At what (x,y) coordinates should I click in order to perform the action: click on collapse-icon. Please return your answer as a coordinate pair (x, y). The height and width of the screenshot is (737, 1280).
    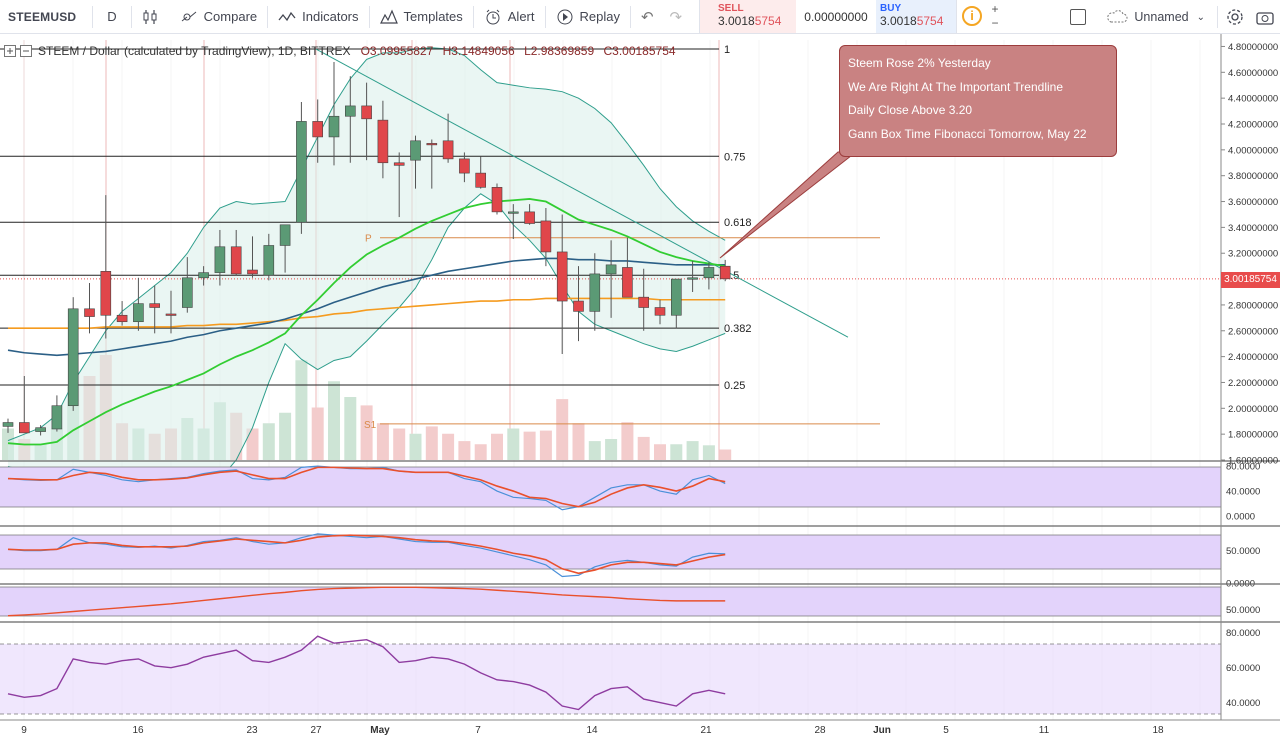
    Looking at the image, I should click on (26, 51).